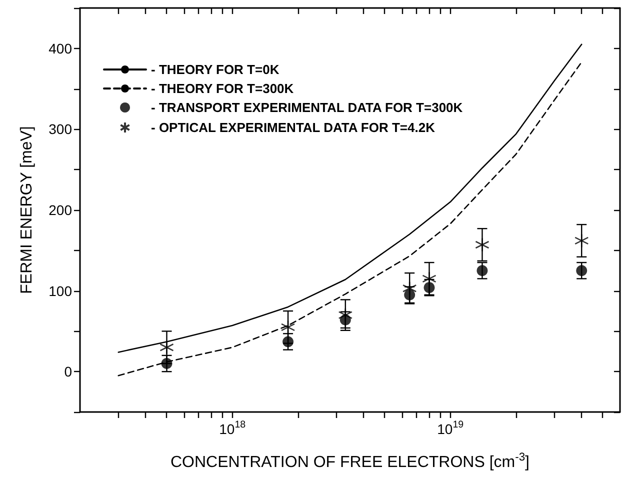 The image size is (624, 485). I want to click on legend-label: - TRANSPORT EXPERIMENTAL DATA FOR T=300K, so click(307, 107).